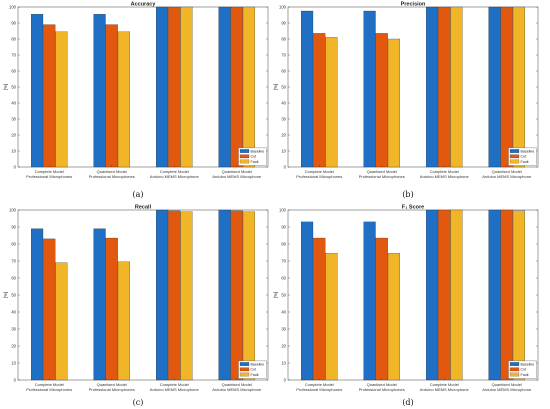  What do you see at coordinates (413, 208) in the screenshot?
I see `chart-title: F₁ Score` at bounding box center [413, 208].